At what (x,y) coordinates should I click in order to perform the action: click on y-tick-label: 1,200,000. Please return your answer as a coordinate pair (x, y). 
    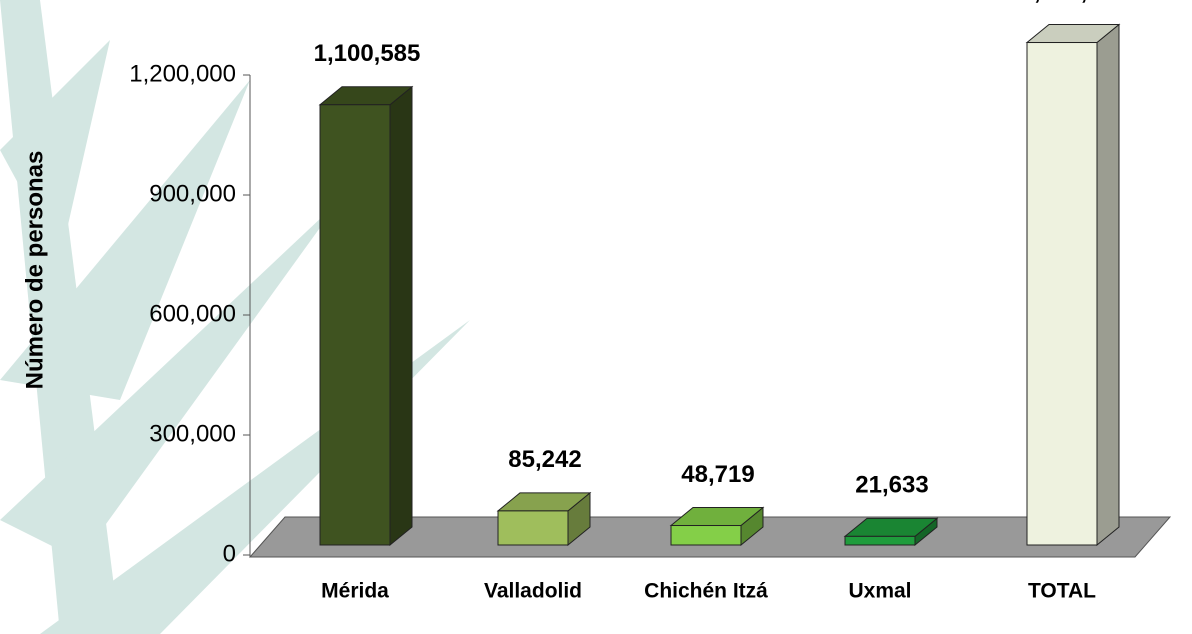
    Looking at the image, I should click on (182, 73).